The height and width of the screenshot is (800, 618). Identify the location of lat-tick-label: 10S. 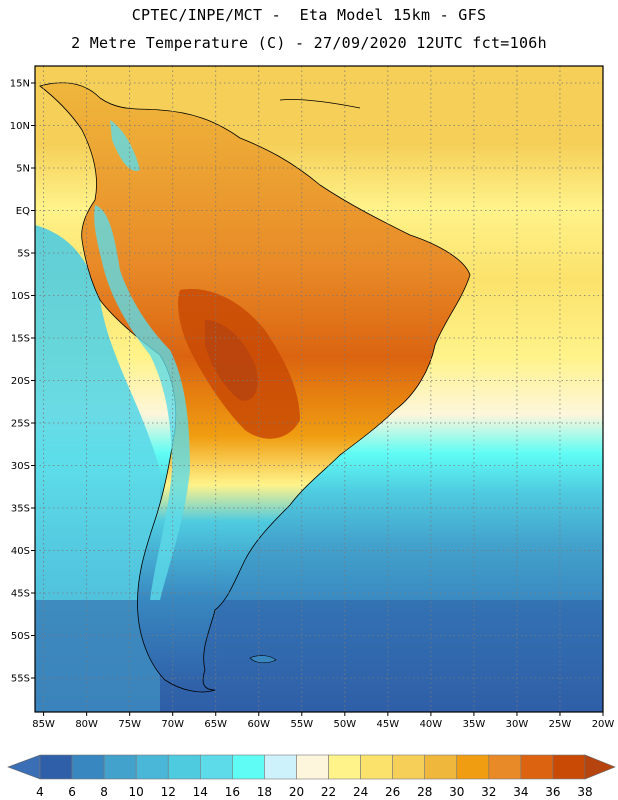
(20, 296).